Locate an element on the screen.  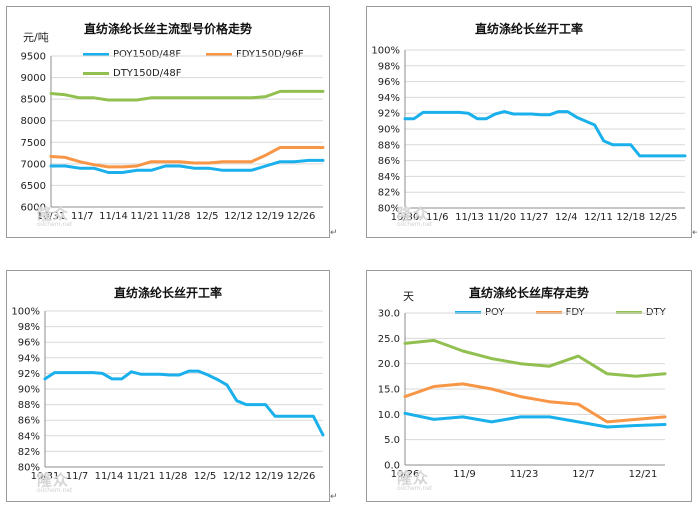
y-tick-label: 8500 is located at coordinates (33, 100).